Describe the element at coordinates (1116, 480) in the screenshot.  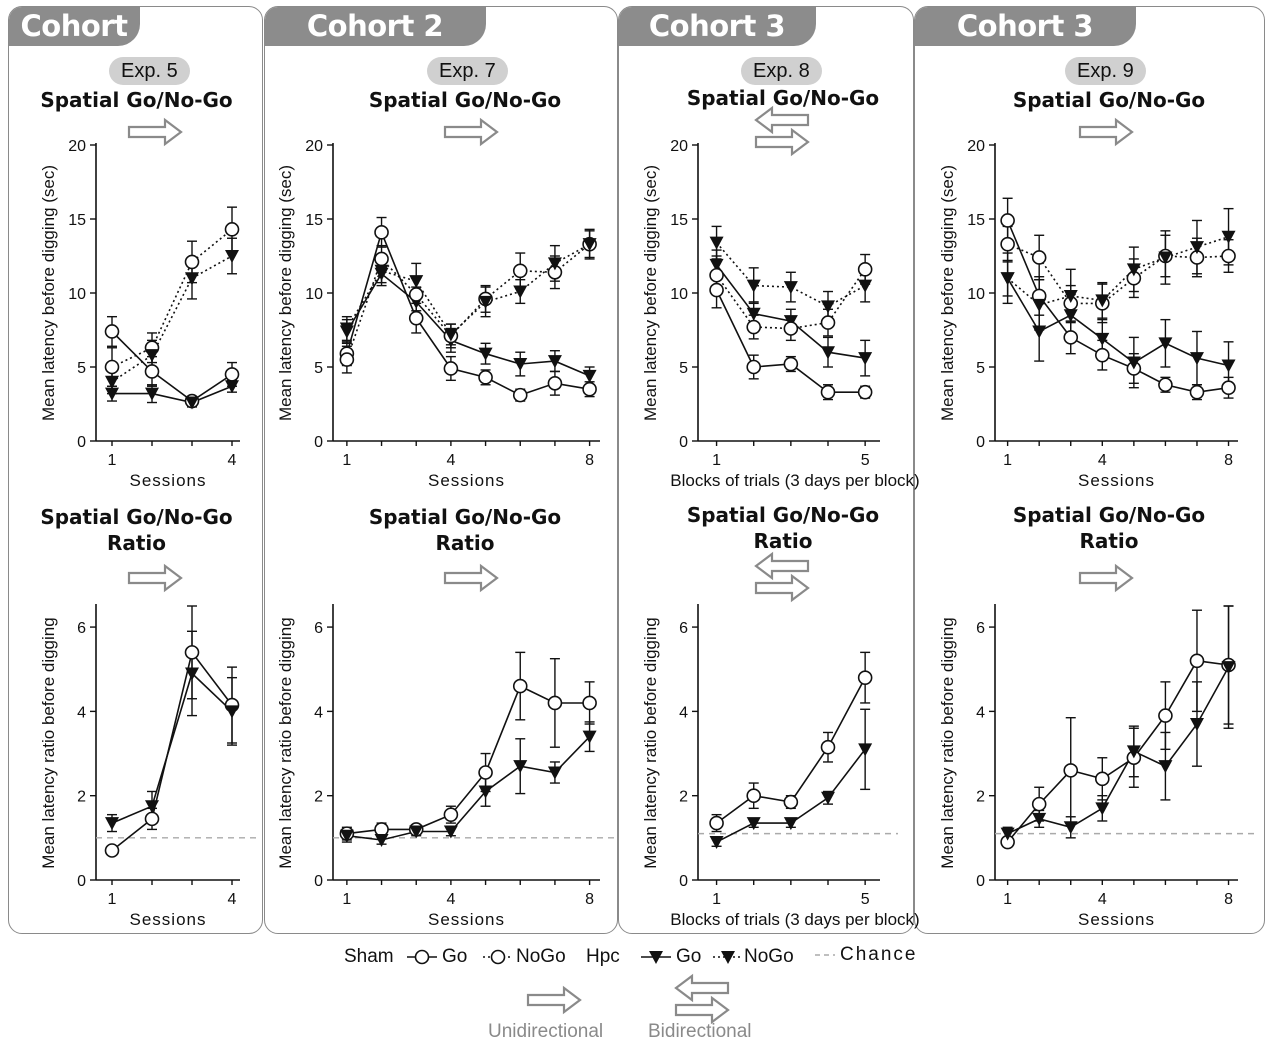
I see `x-axis-label: Sessions` at that location.